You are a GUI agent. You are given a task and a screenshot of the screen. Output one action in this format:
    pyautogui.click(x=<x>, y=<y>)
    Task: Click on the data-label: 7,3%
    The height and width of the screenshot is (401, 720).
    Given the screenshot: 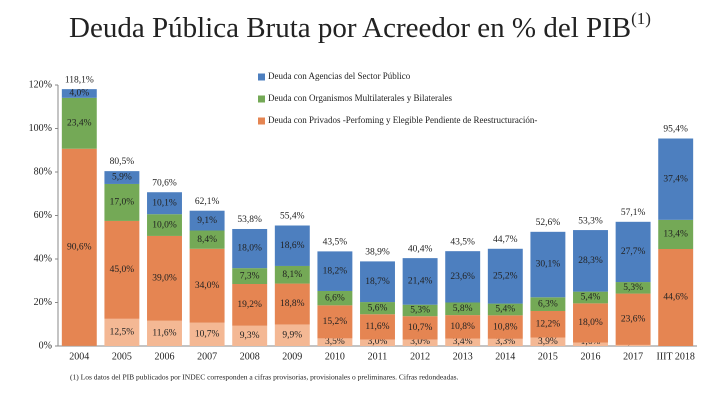 What is the action you would take?
    pyautogui.click(x=250, y=276)
    